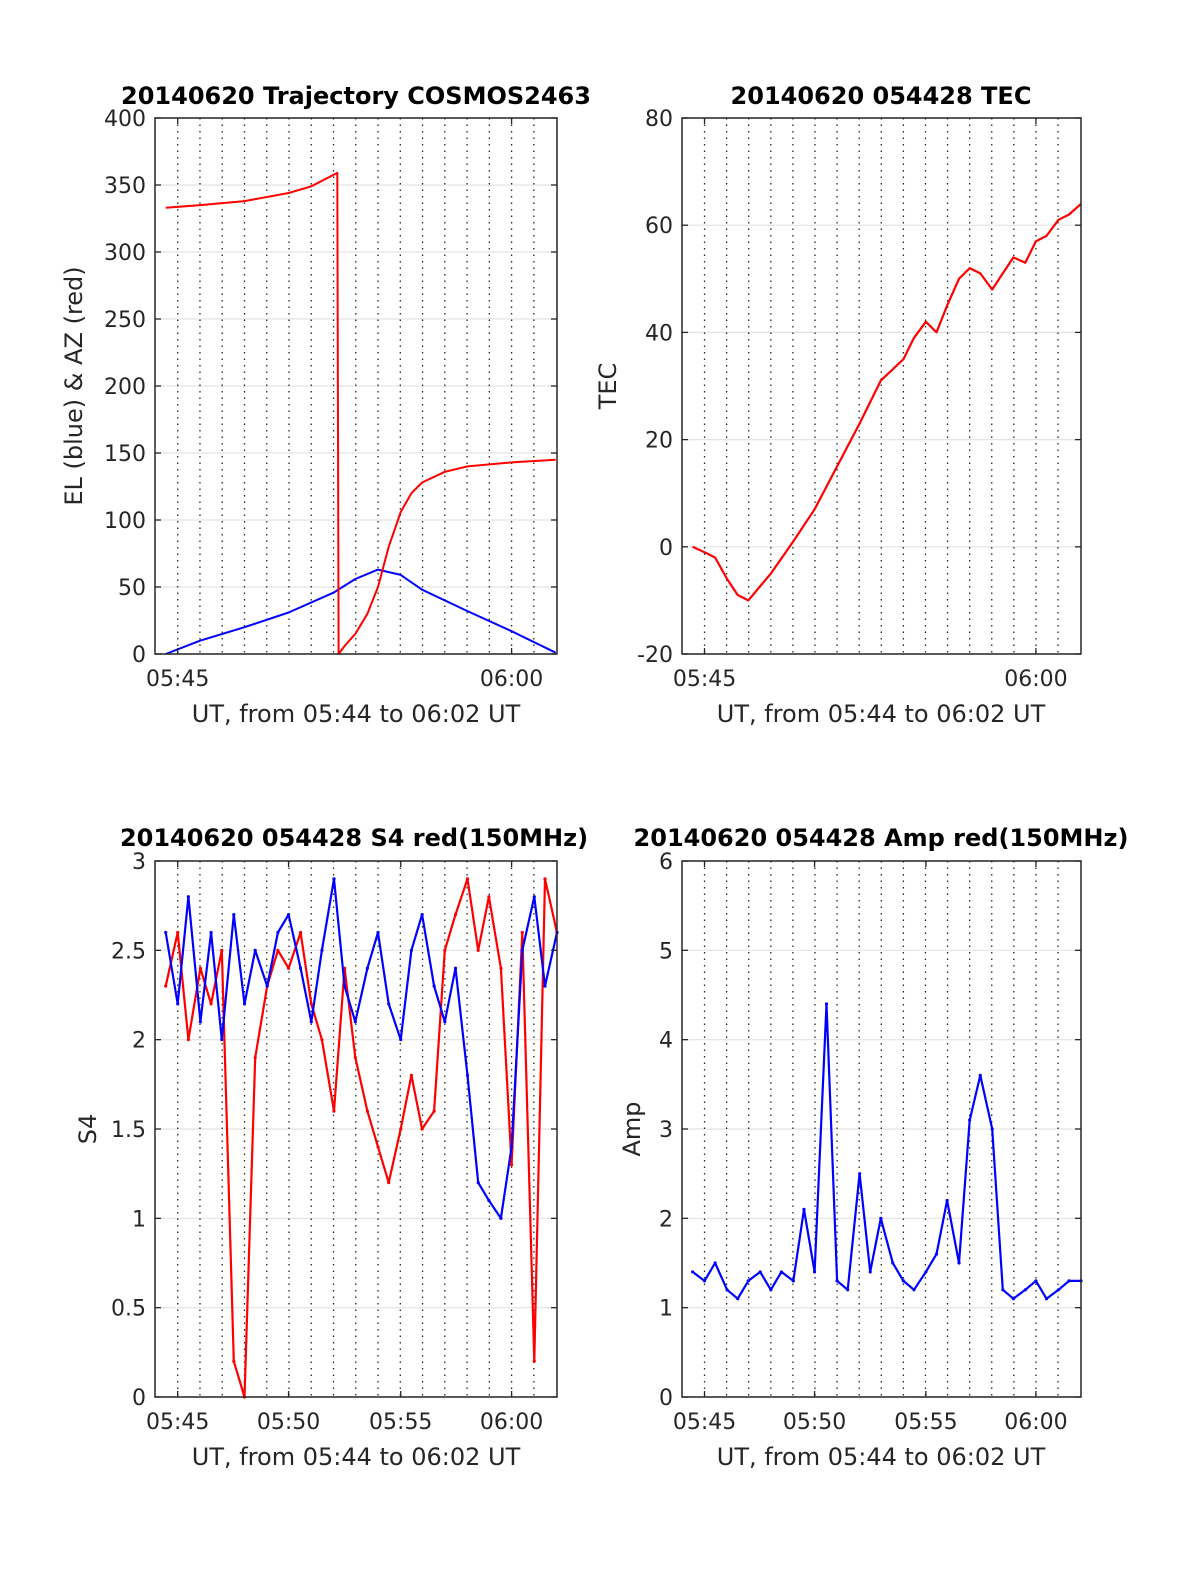 The height and width of the screenshot is (1575, 1200). What do you see at coordinates (354, 838) in the screenshot?
I see `s4-title: 20140620 054428 S4 red(150MHz)` at bounding box center [354, 838].